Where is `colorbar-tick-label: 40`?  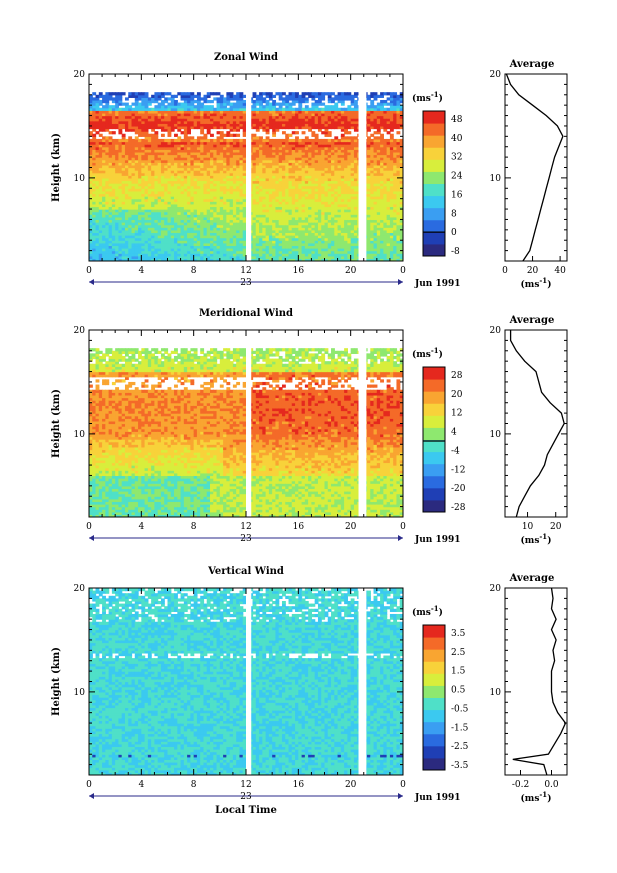
colorbar-tick-label: 40 is located at coordinates (457, 139).